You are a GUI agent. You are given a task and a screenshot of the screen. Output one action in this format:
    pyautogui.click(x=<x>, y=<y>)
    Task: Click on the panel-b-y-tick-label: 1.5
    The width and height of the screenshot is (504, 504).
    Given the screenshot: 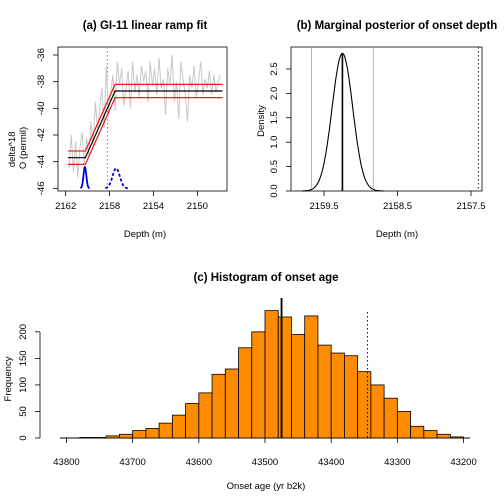 What is the action you would take?
    pyautogui.click(x=274, y=117)
    